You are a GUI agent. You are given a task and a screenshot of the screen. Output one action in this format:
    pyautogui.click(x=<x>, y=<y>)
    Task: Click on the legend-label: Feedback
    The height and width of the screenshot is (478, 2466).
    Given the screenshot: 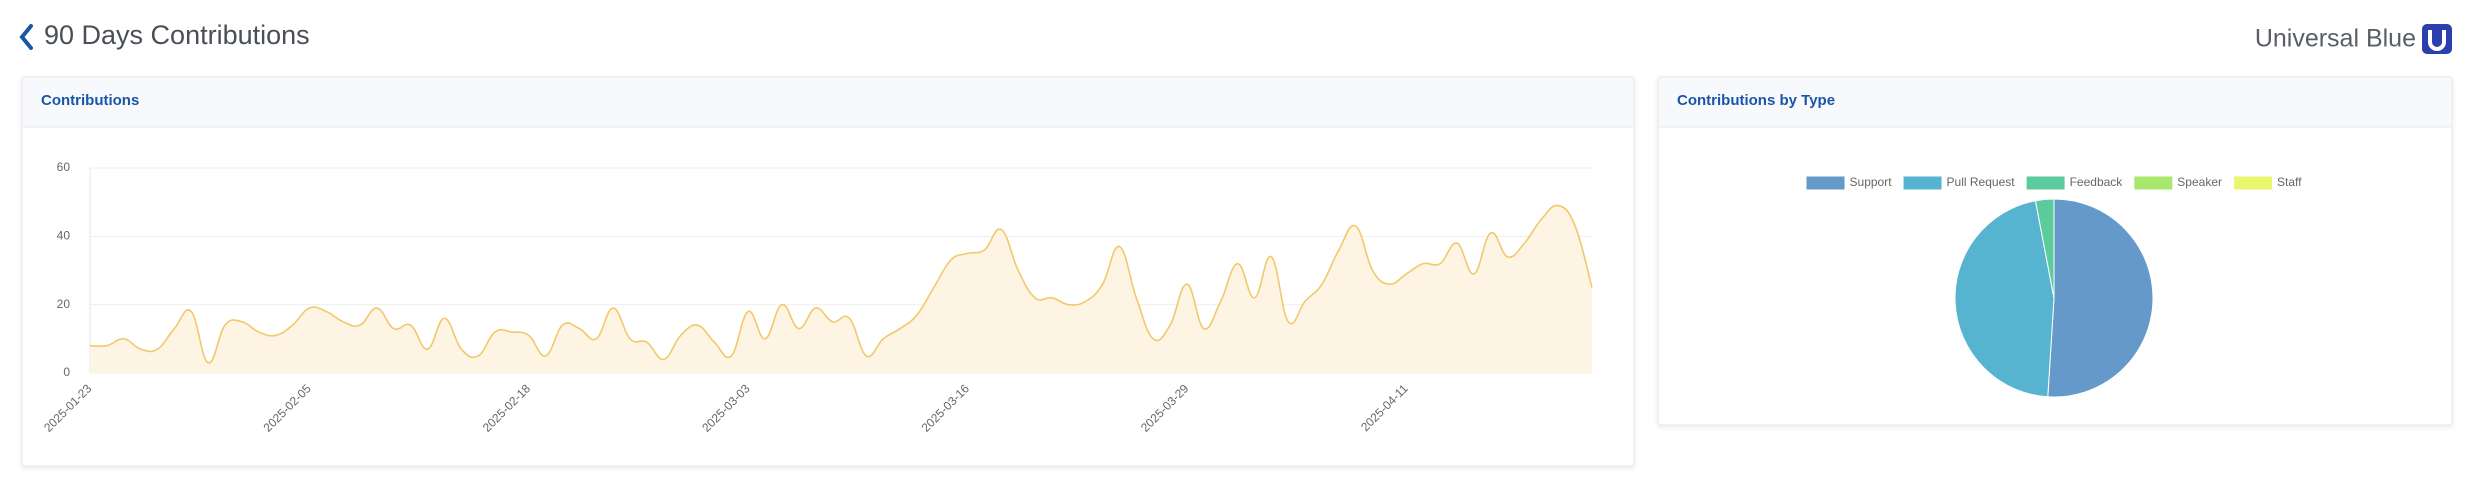 What is the action you would take?
    pyautogui.click(x=2097, y=182)
    